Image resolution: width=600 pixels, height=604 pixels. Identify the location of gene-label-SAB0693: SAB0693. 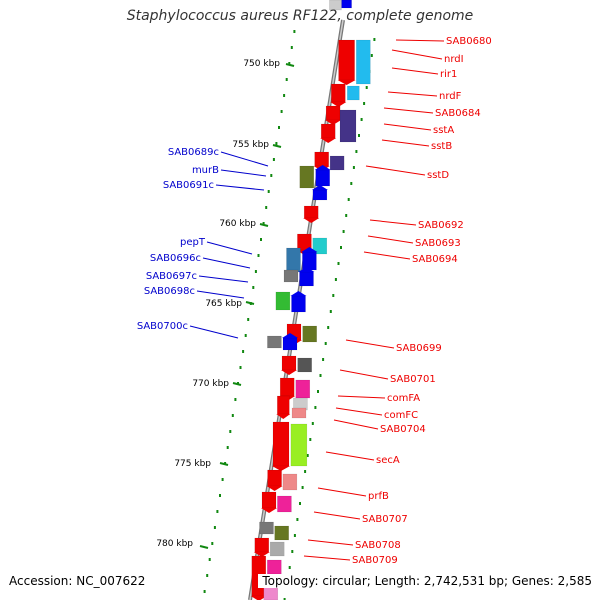
(438, 243).